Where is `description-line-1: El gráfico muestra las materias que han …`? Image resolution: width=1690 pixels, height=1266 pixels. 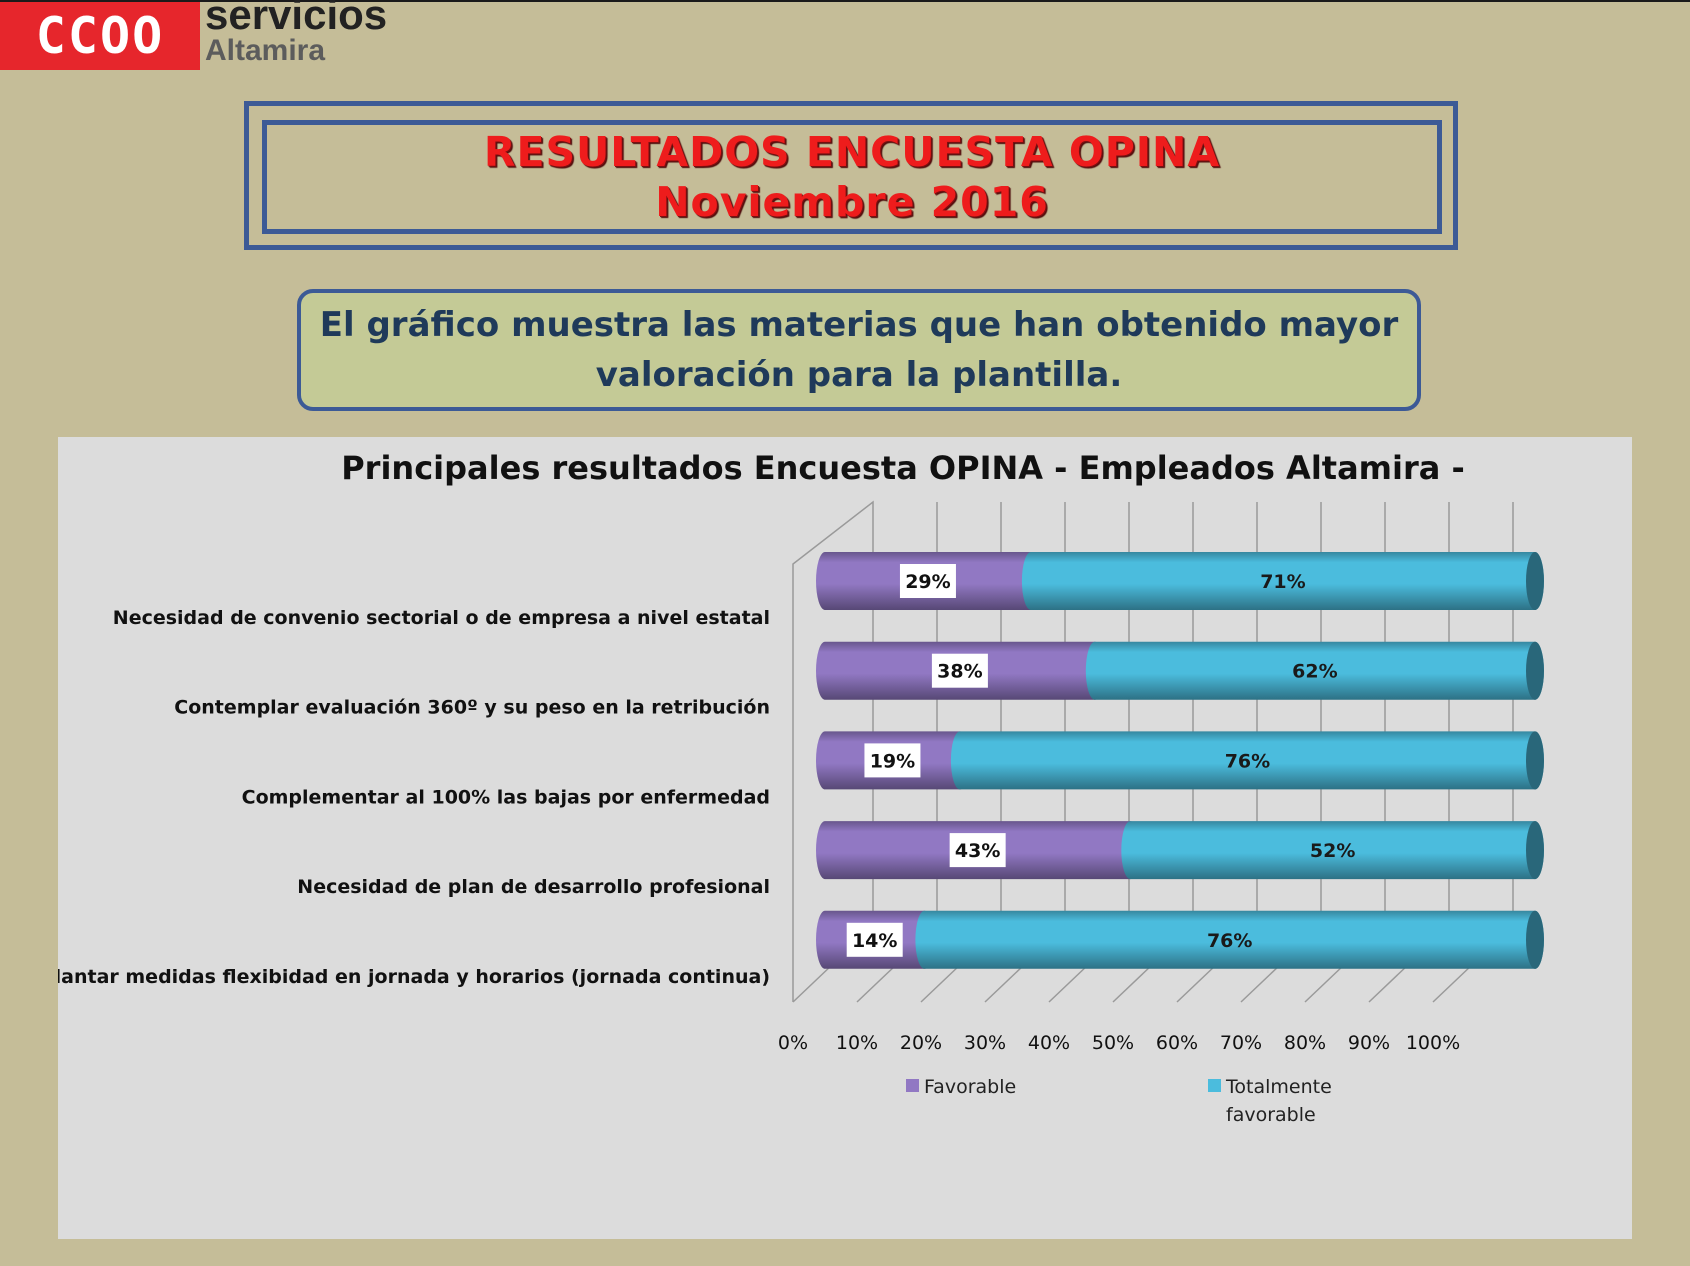 description-line-1: El gráfico muestra las materias que han … is located at coordinates (859, 325).